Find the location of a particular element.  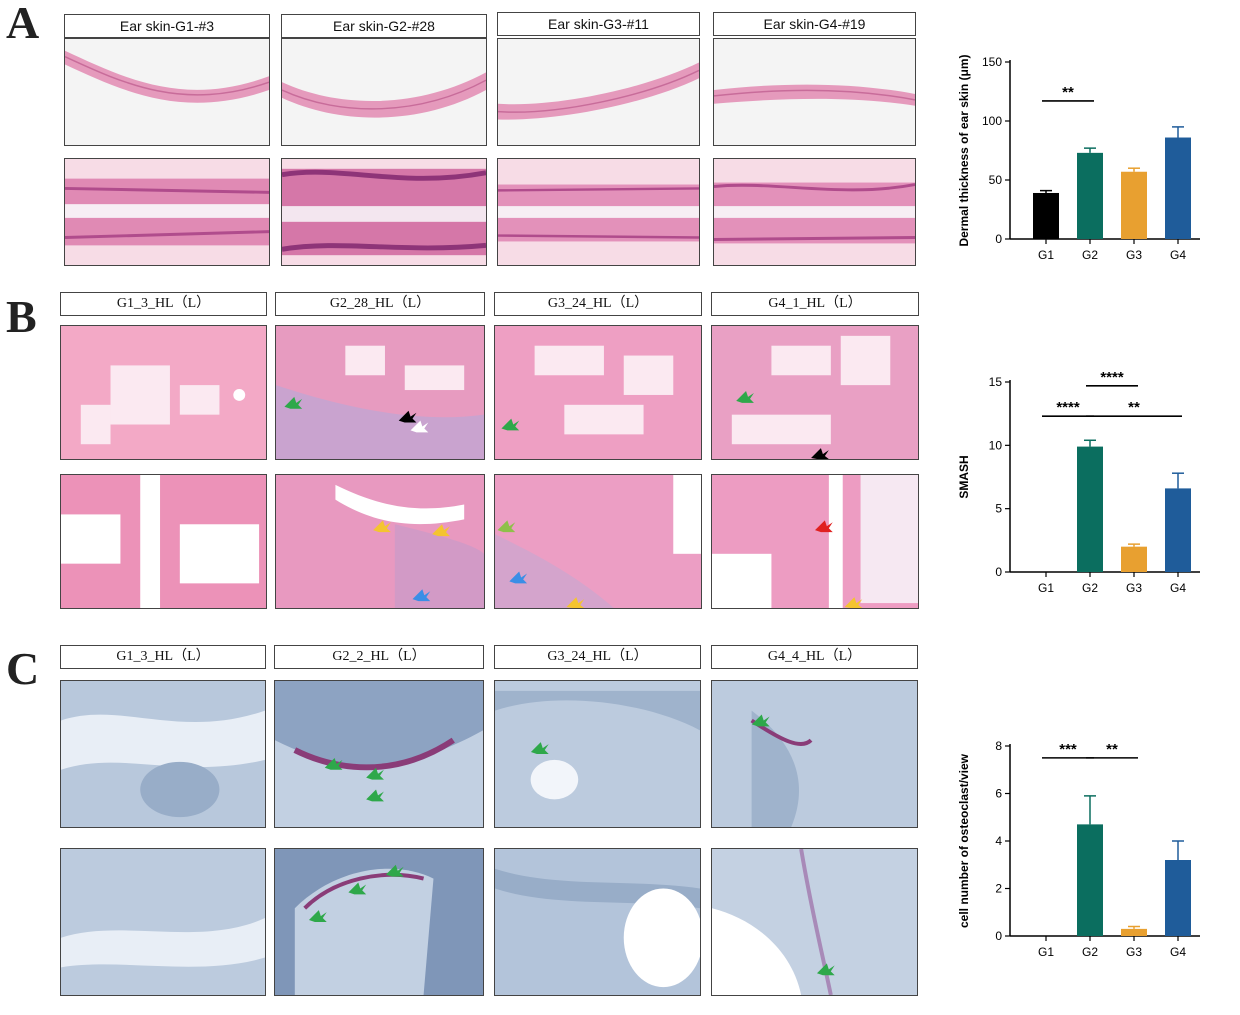

bar-g2 is located at coordinates (1090, 195).